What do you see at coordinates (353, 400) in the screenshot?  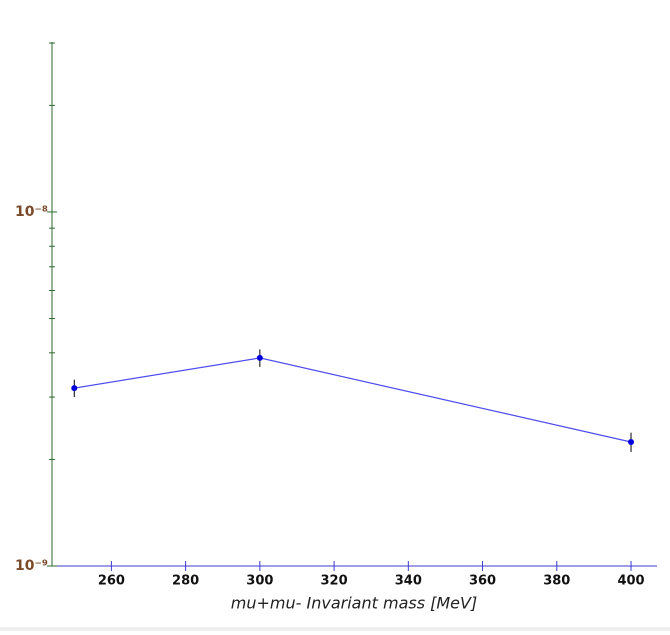 I see `line` at bounding box center [353, 400].